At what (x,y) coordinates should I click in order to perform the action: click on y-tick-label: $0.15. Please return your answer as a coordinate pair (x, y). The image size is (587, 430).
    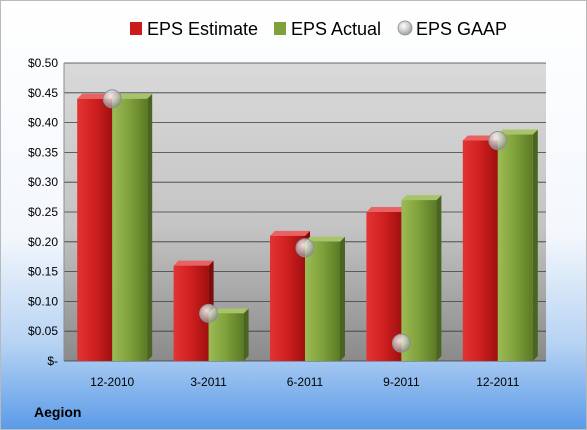
    Looking at the image, I should click on (43, 272).